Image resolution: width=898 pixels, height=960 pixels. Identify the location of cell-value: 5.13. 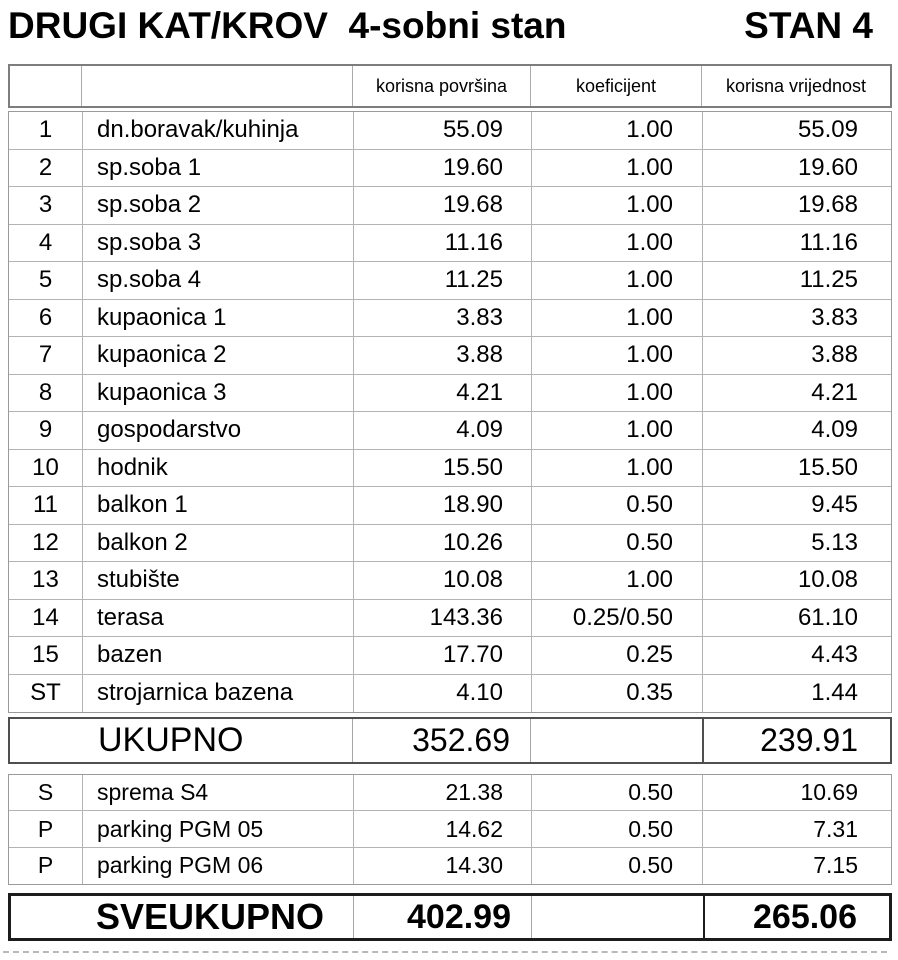
(834, 542).